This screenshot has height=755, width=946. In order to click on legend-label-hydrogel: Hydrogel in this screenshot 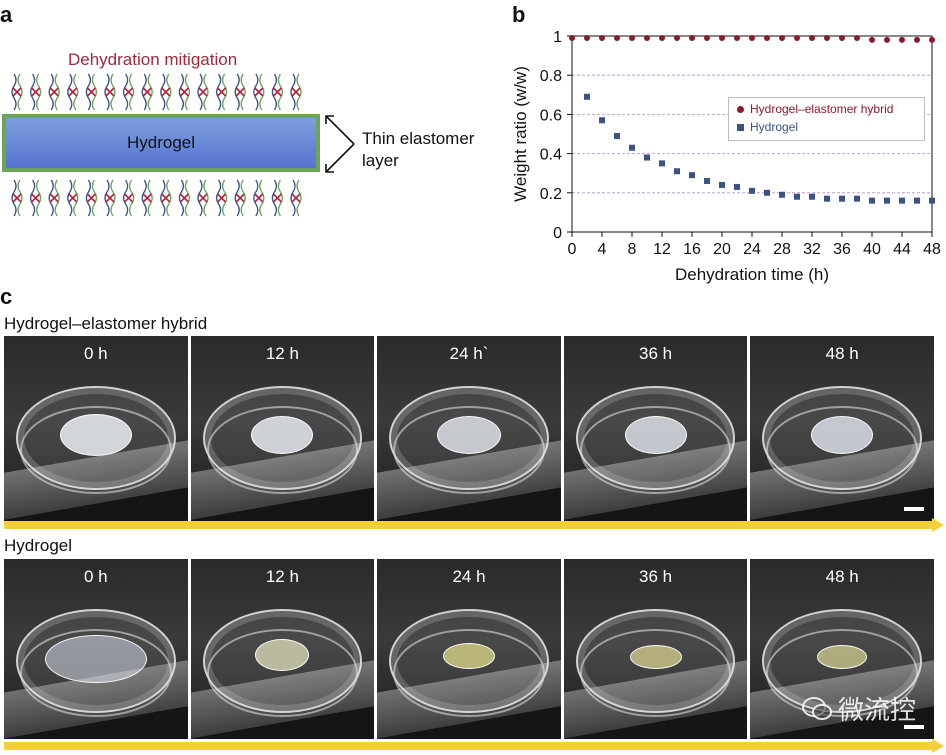, I will do `click(774, 127)`.